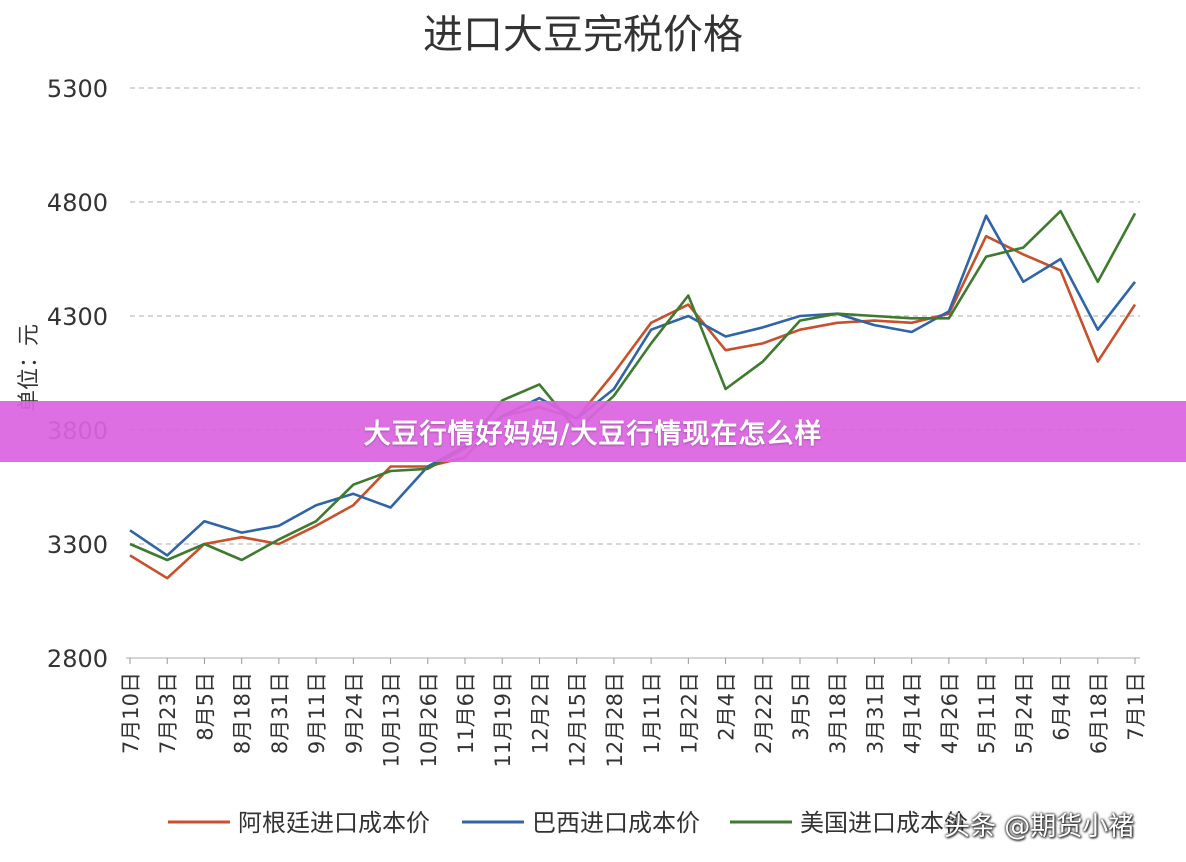 The width and height of the screenshot is (1186, 862). I want to click on x-tick-label: 8月5日, so click(205, 706).